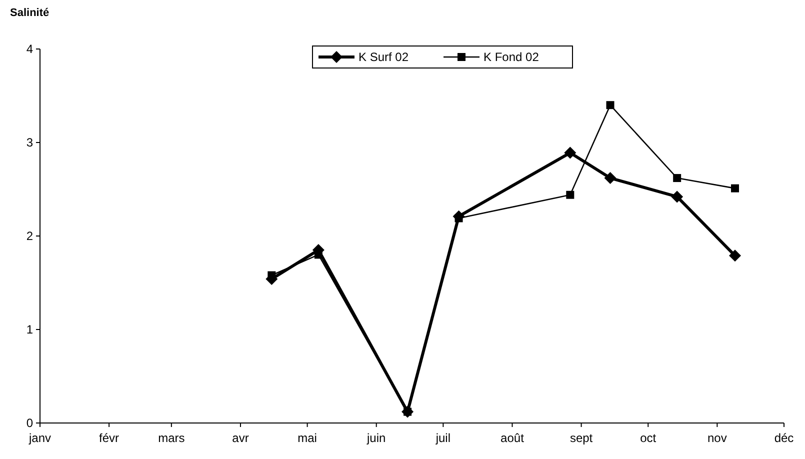 The image size is (805, 459). Describe the element at coordinates (30, 423) in the screenshot. I see `y-tick-label: 0` at that location.